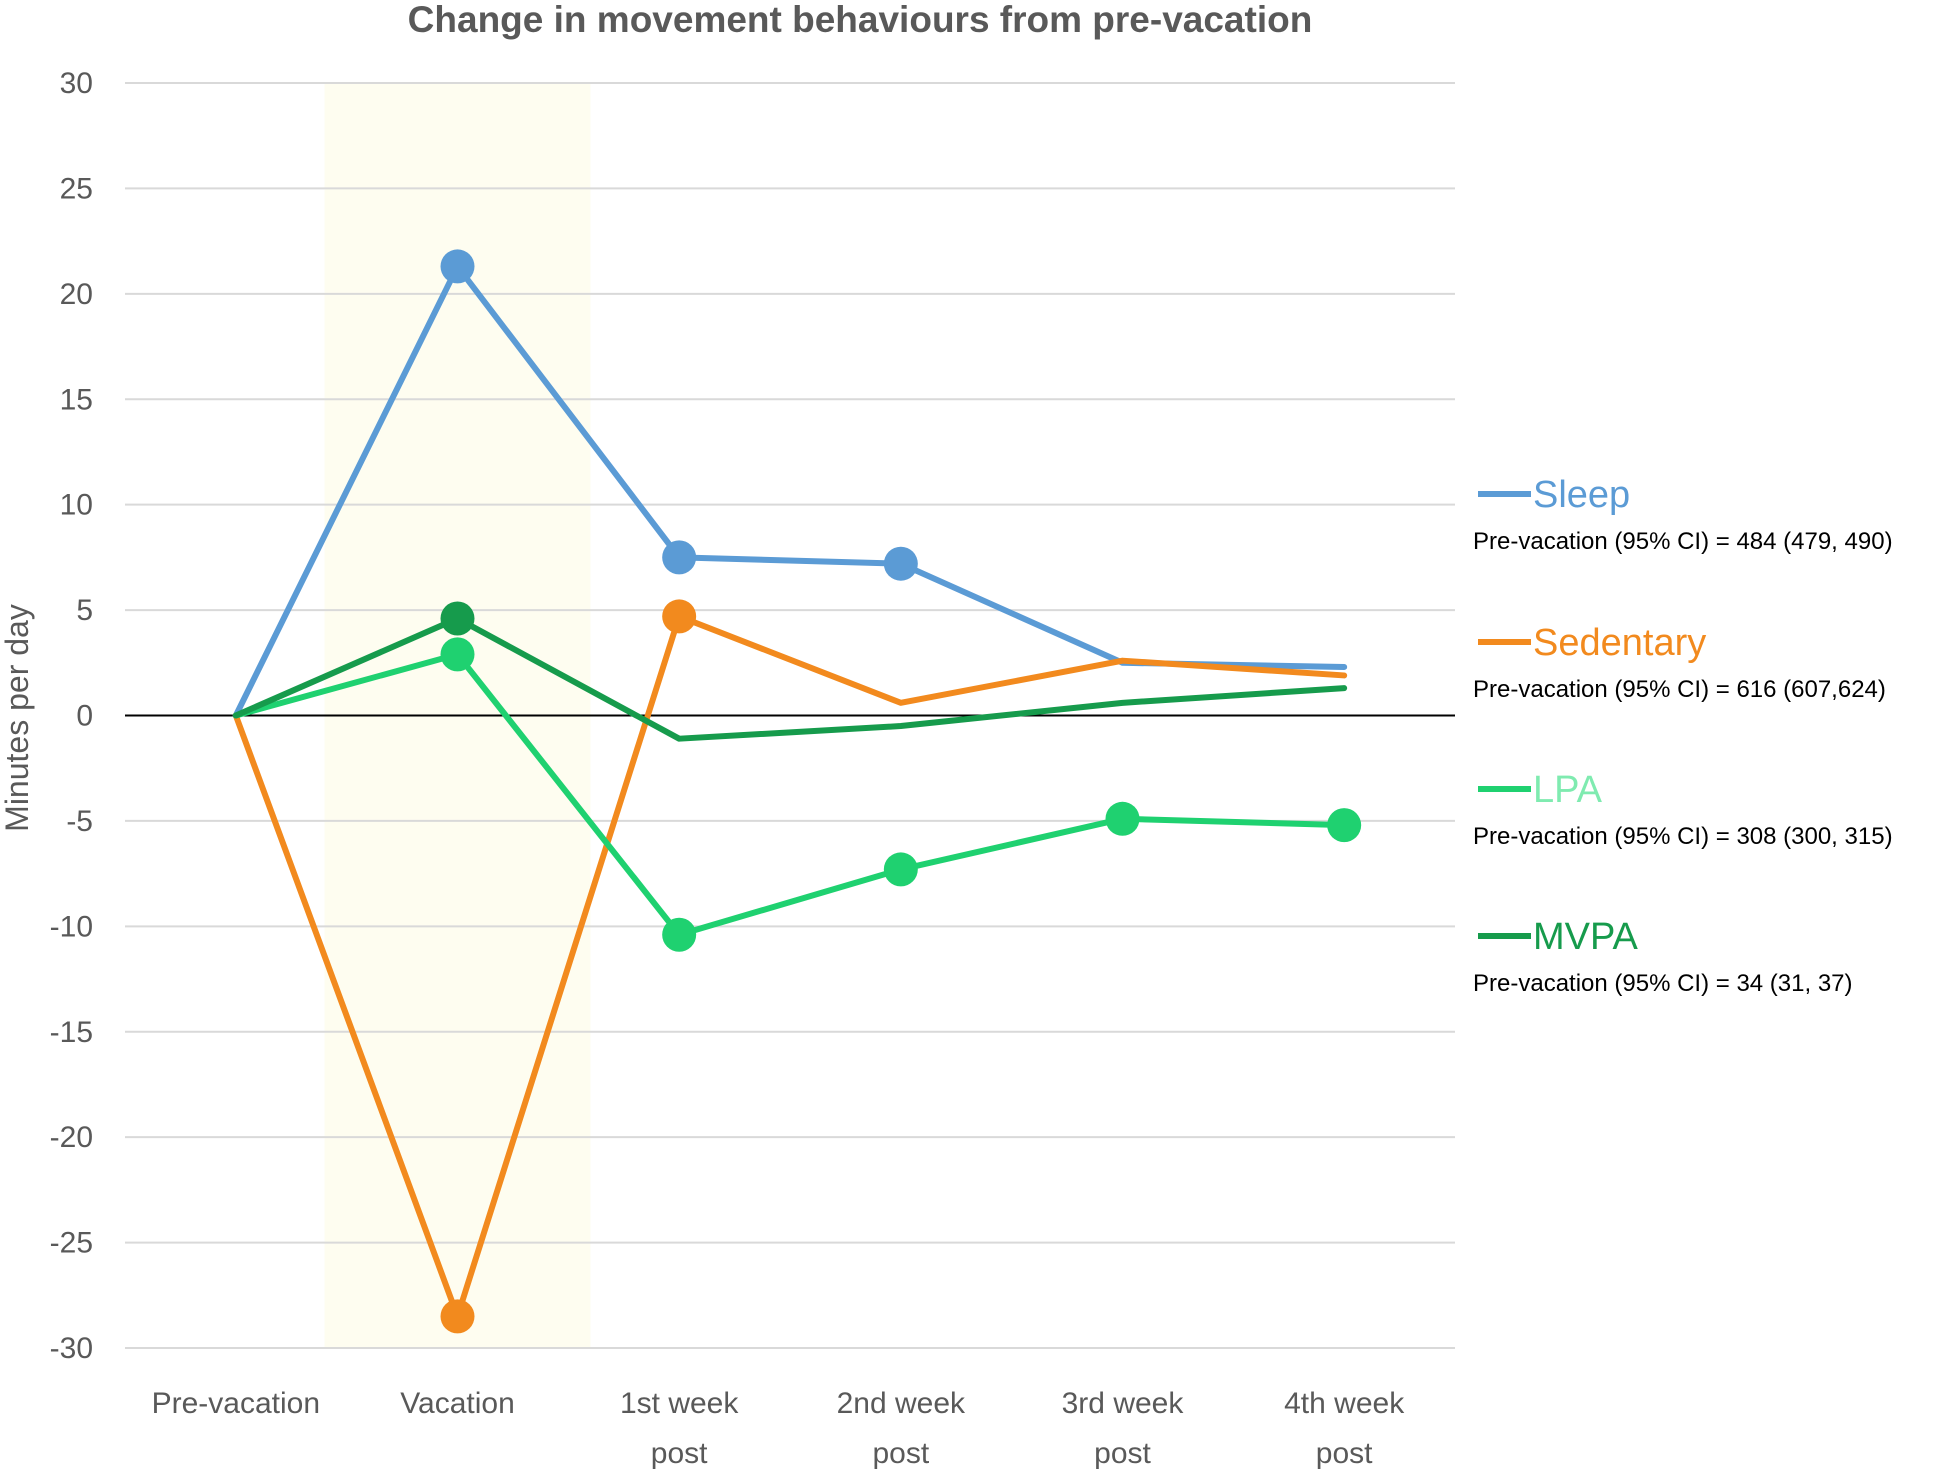  What do you see at coordinates (79, 821) in the screenshot?
I see `y-tick-label: -5` at bounding box center [79, 821].